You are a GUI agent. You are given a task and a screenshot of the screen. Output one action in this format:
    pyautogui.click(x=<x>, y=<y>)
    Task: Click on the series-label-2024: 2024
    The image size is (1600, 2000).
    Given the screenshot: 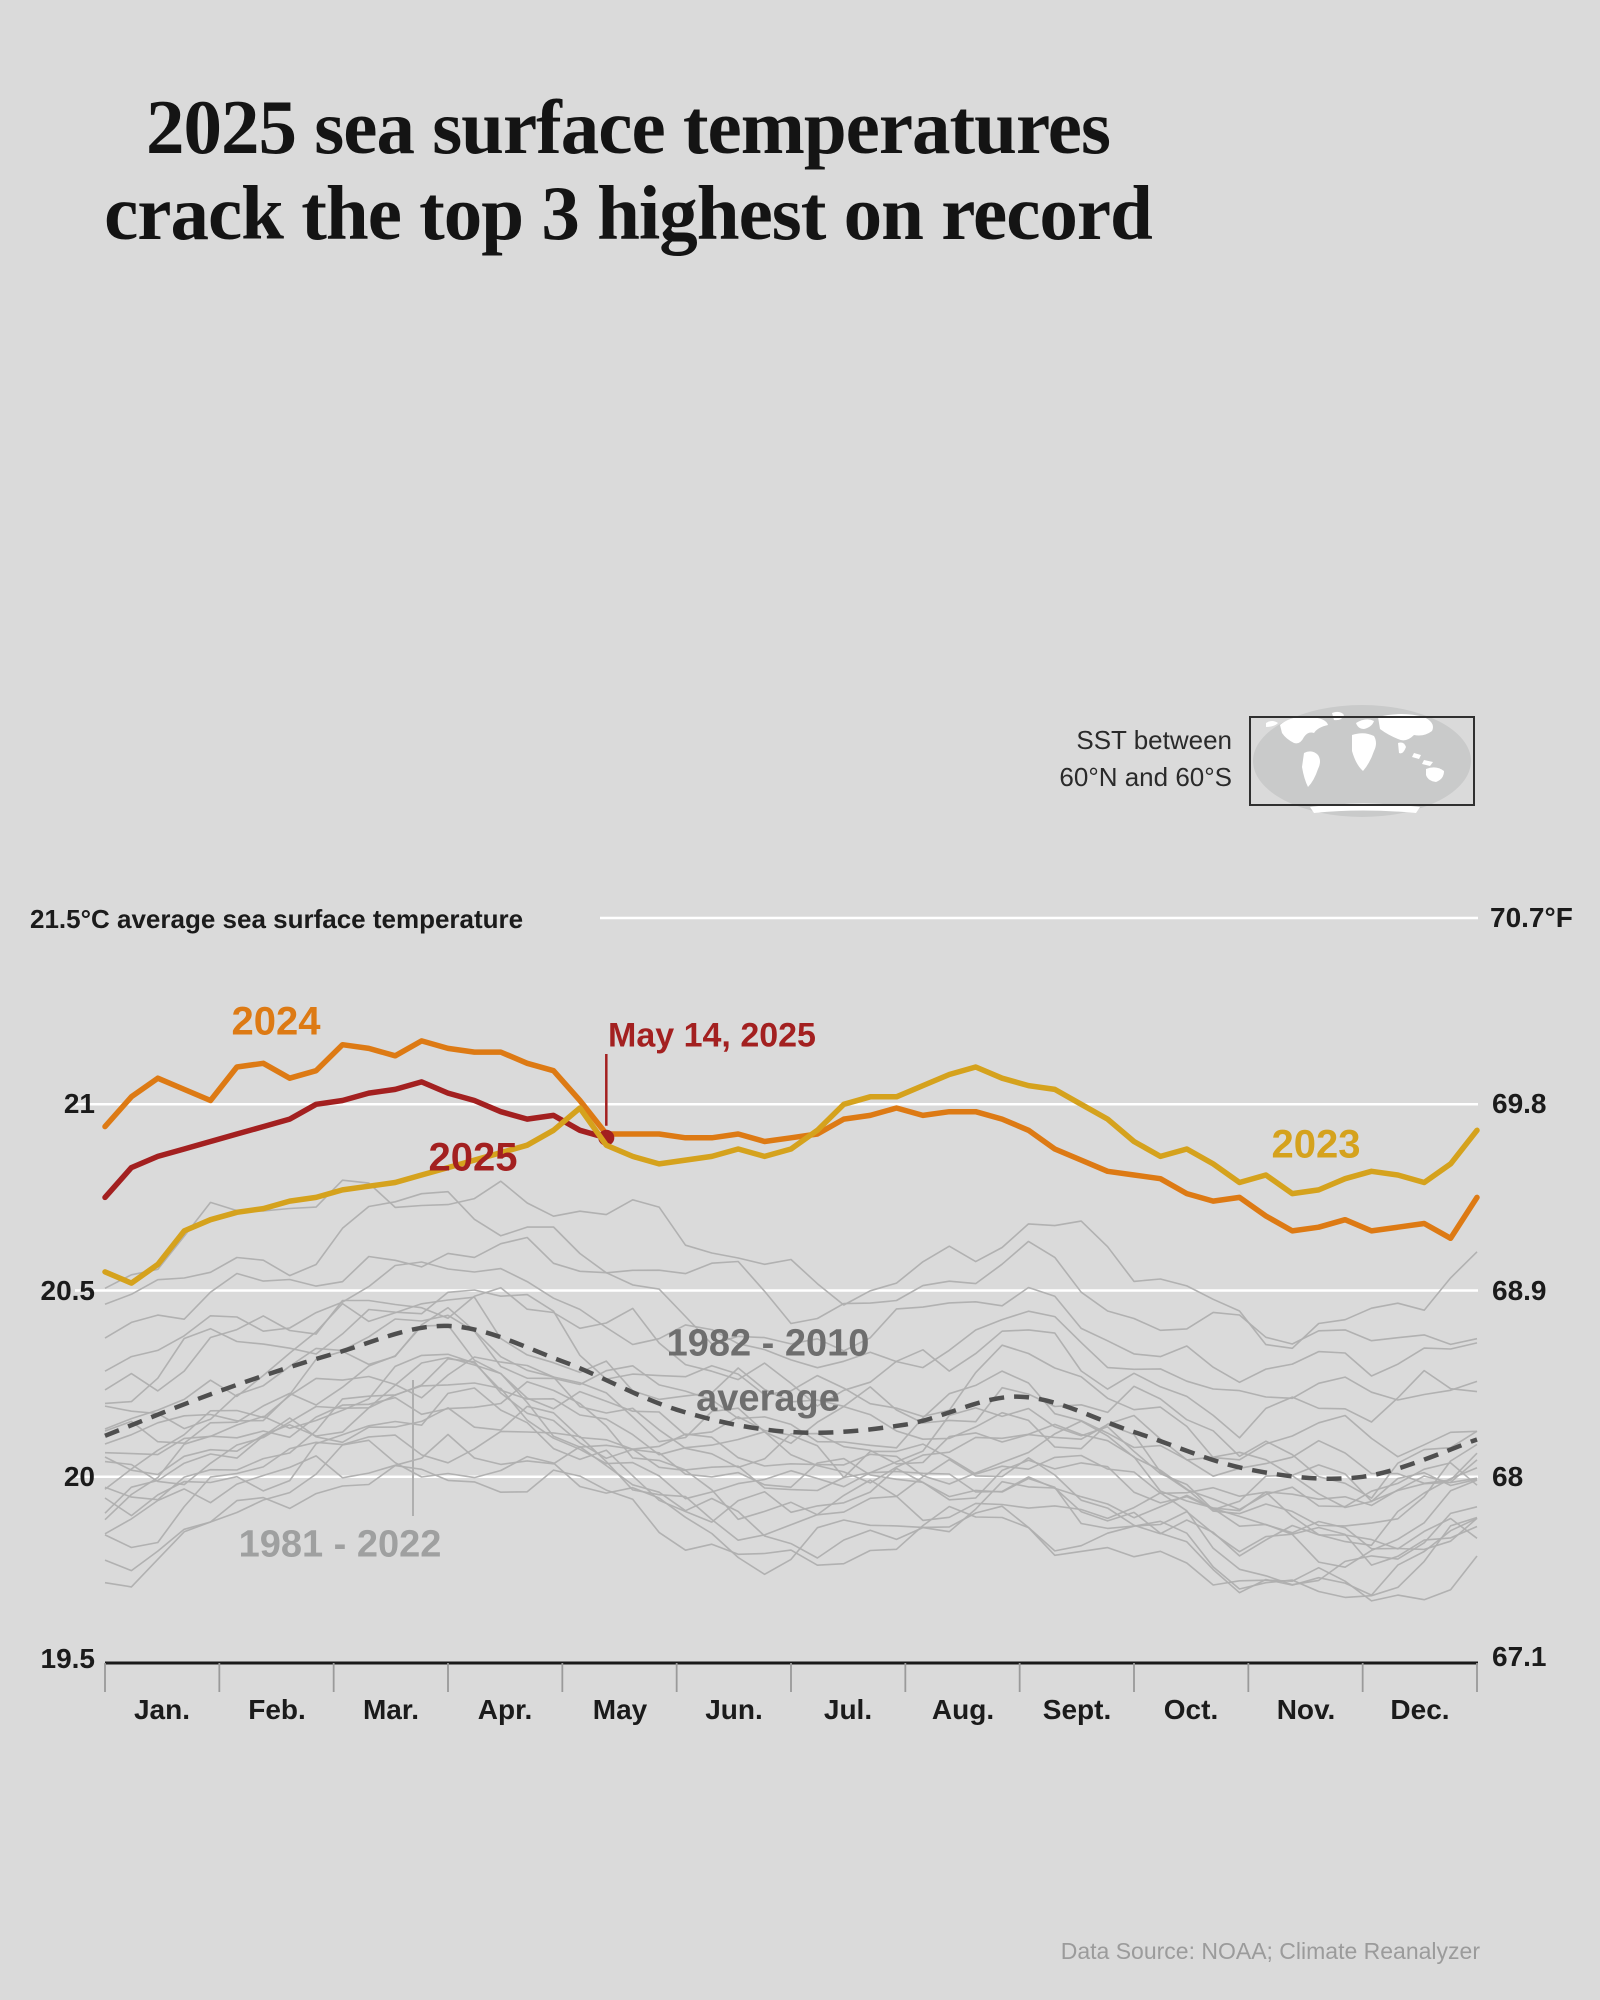 What is the action you would take?
    pyautogui.click(x=276, y=1021)
    